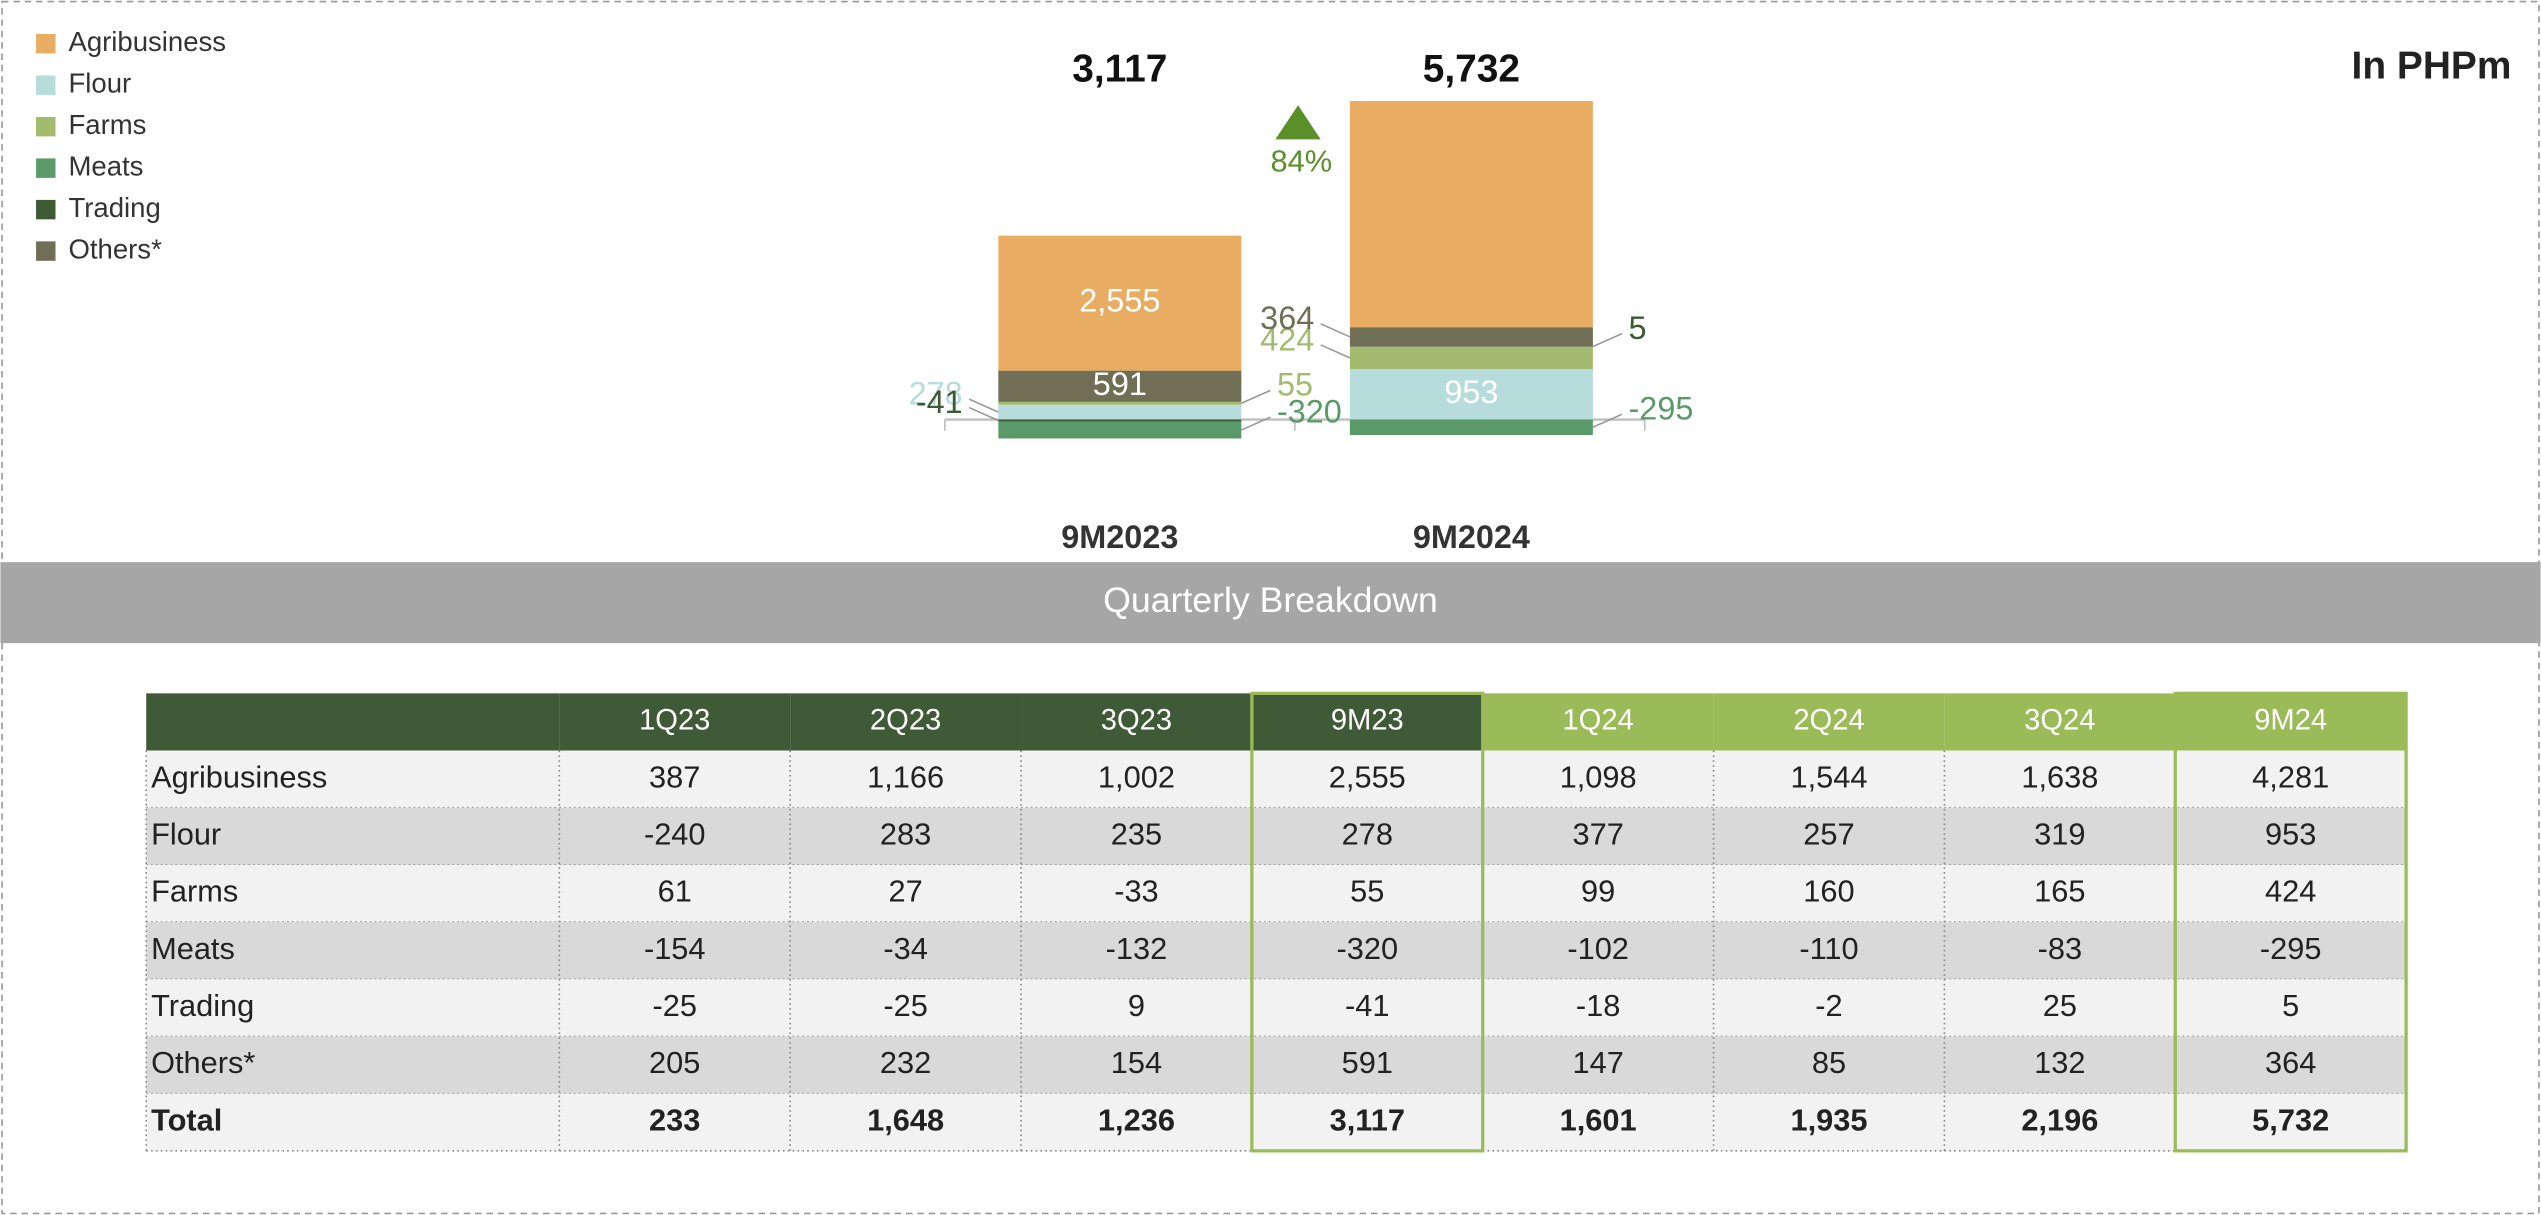  I want to click on table-cell: 283, so click(905, 833).